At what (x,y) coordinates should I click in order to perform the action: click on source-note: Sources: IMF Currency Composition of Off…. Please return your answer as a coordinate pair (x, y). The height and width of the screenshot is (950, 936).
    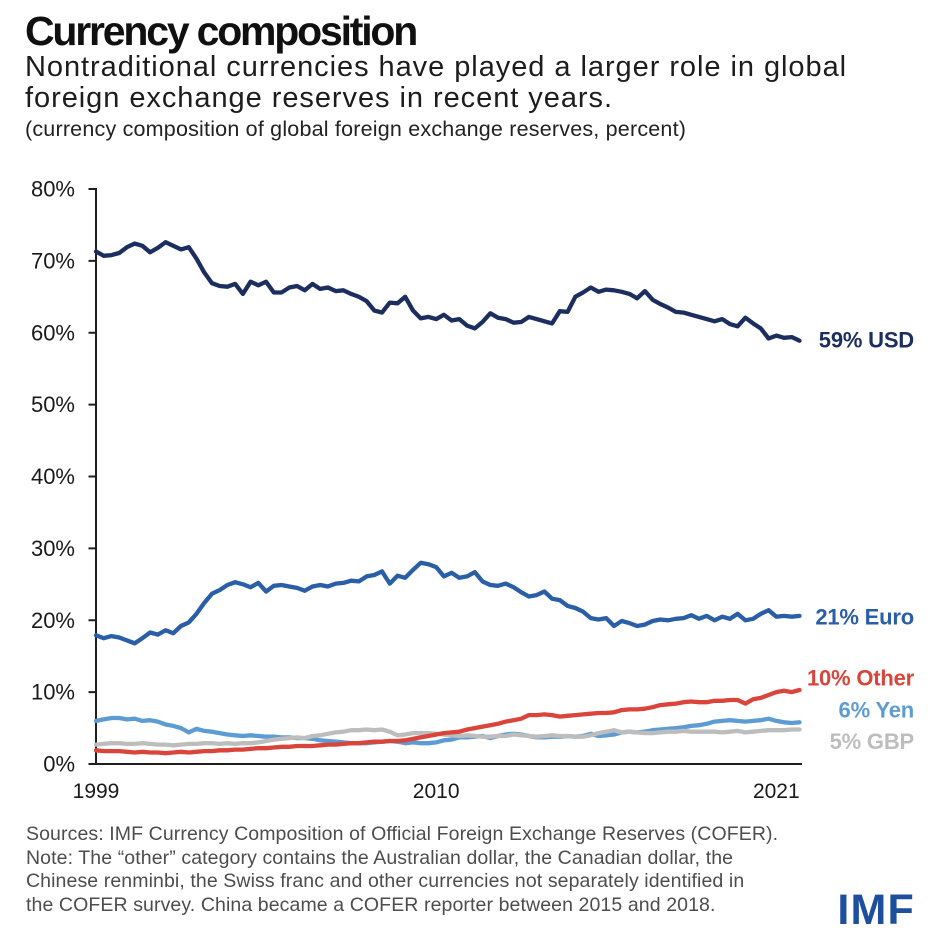
    Looking at the image, I should click on (402, 870).